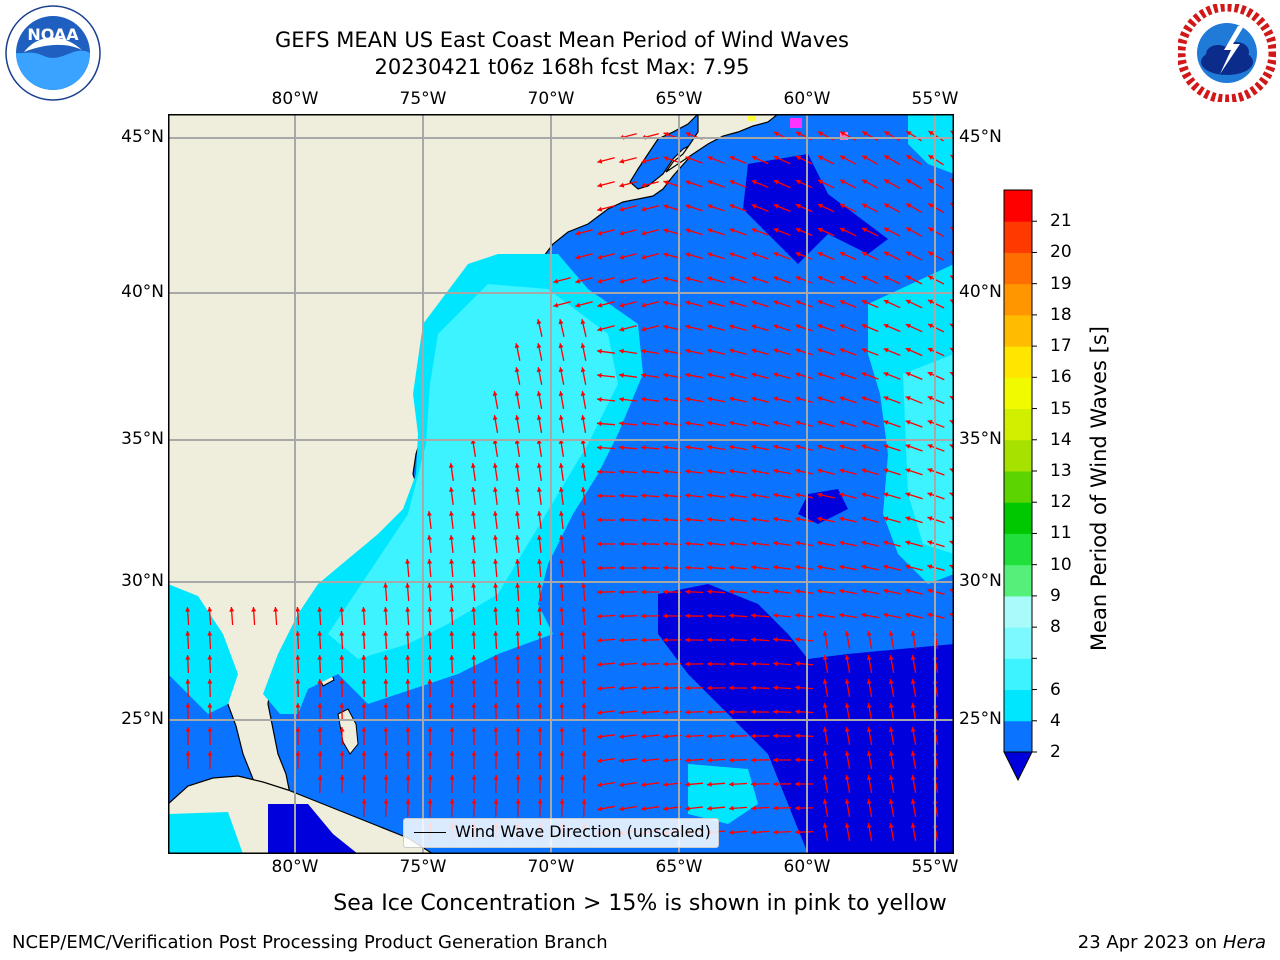 Image resolution: width=1280 pixels, height=960 pixels. Describe the element at coordinates (1055, 596) in the screenshot. I see `colorbar-tick-label: 9` at that location.